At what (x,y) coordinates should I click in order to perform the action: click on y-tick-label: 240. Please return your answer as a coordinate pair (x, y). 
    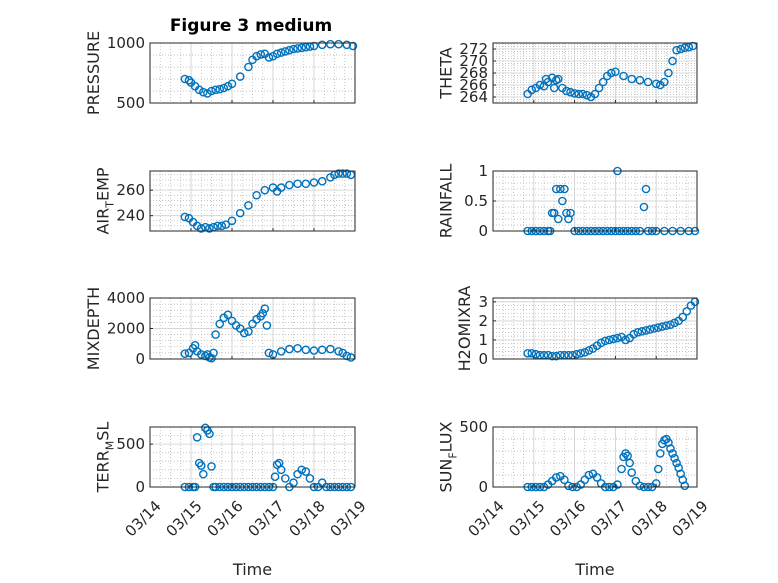
    Looking at the image, I should click on (130, 216).